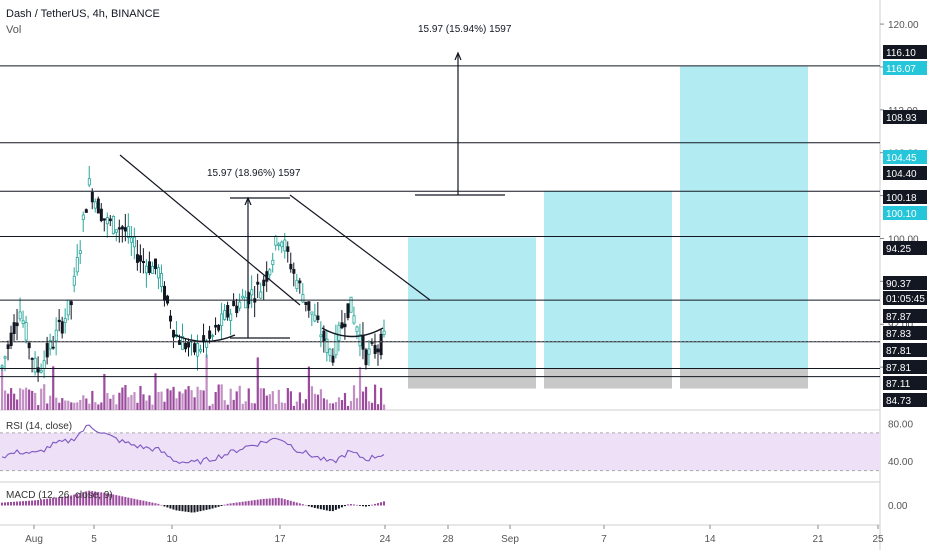 This screenshot has width=932, height=555. Describe the element at coordinates (898, 317) in the screenshot. I see `price-badge-label: 87.87` at that location.